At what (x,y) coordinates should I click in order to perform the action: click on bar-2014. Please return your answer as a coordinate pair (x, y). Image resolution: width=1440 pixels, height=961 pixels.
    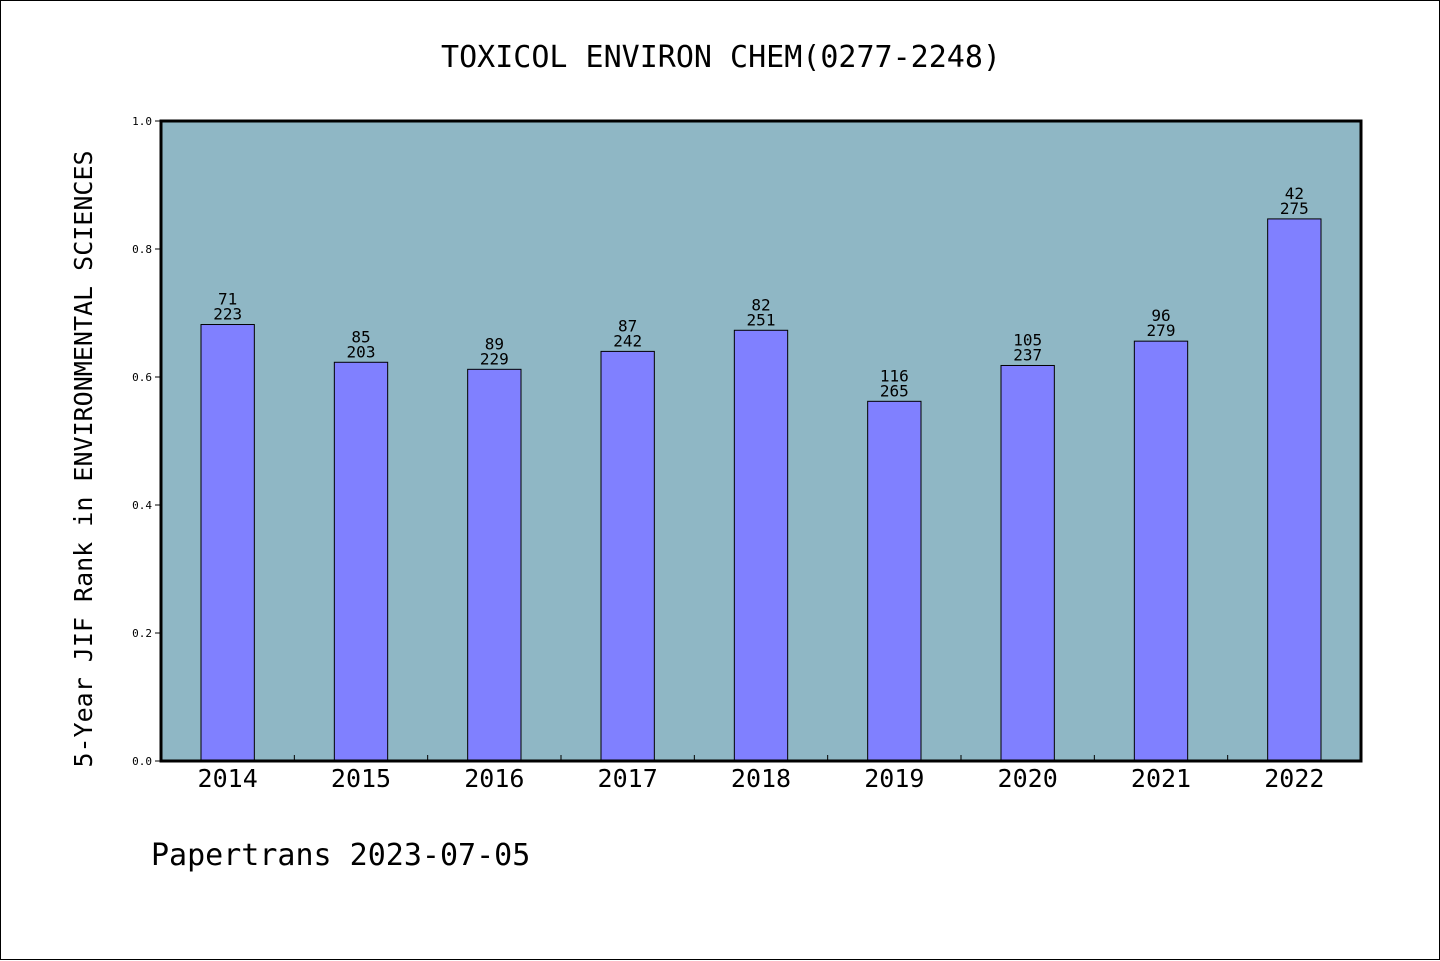
    Looking at the image, I should click on (227, 543).